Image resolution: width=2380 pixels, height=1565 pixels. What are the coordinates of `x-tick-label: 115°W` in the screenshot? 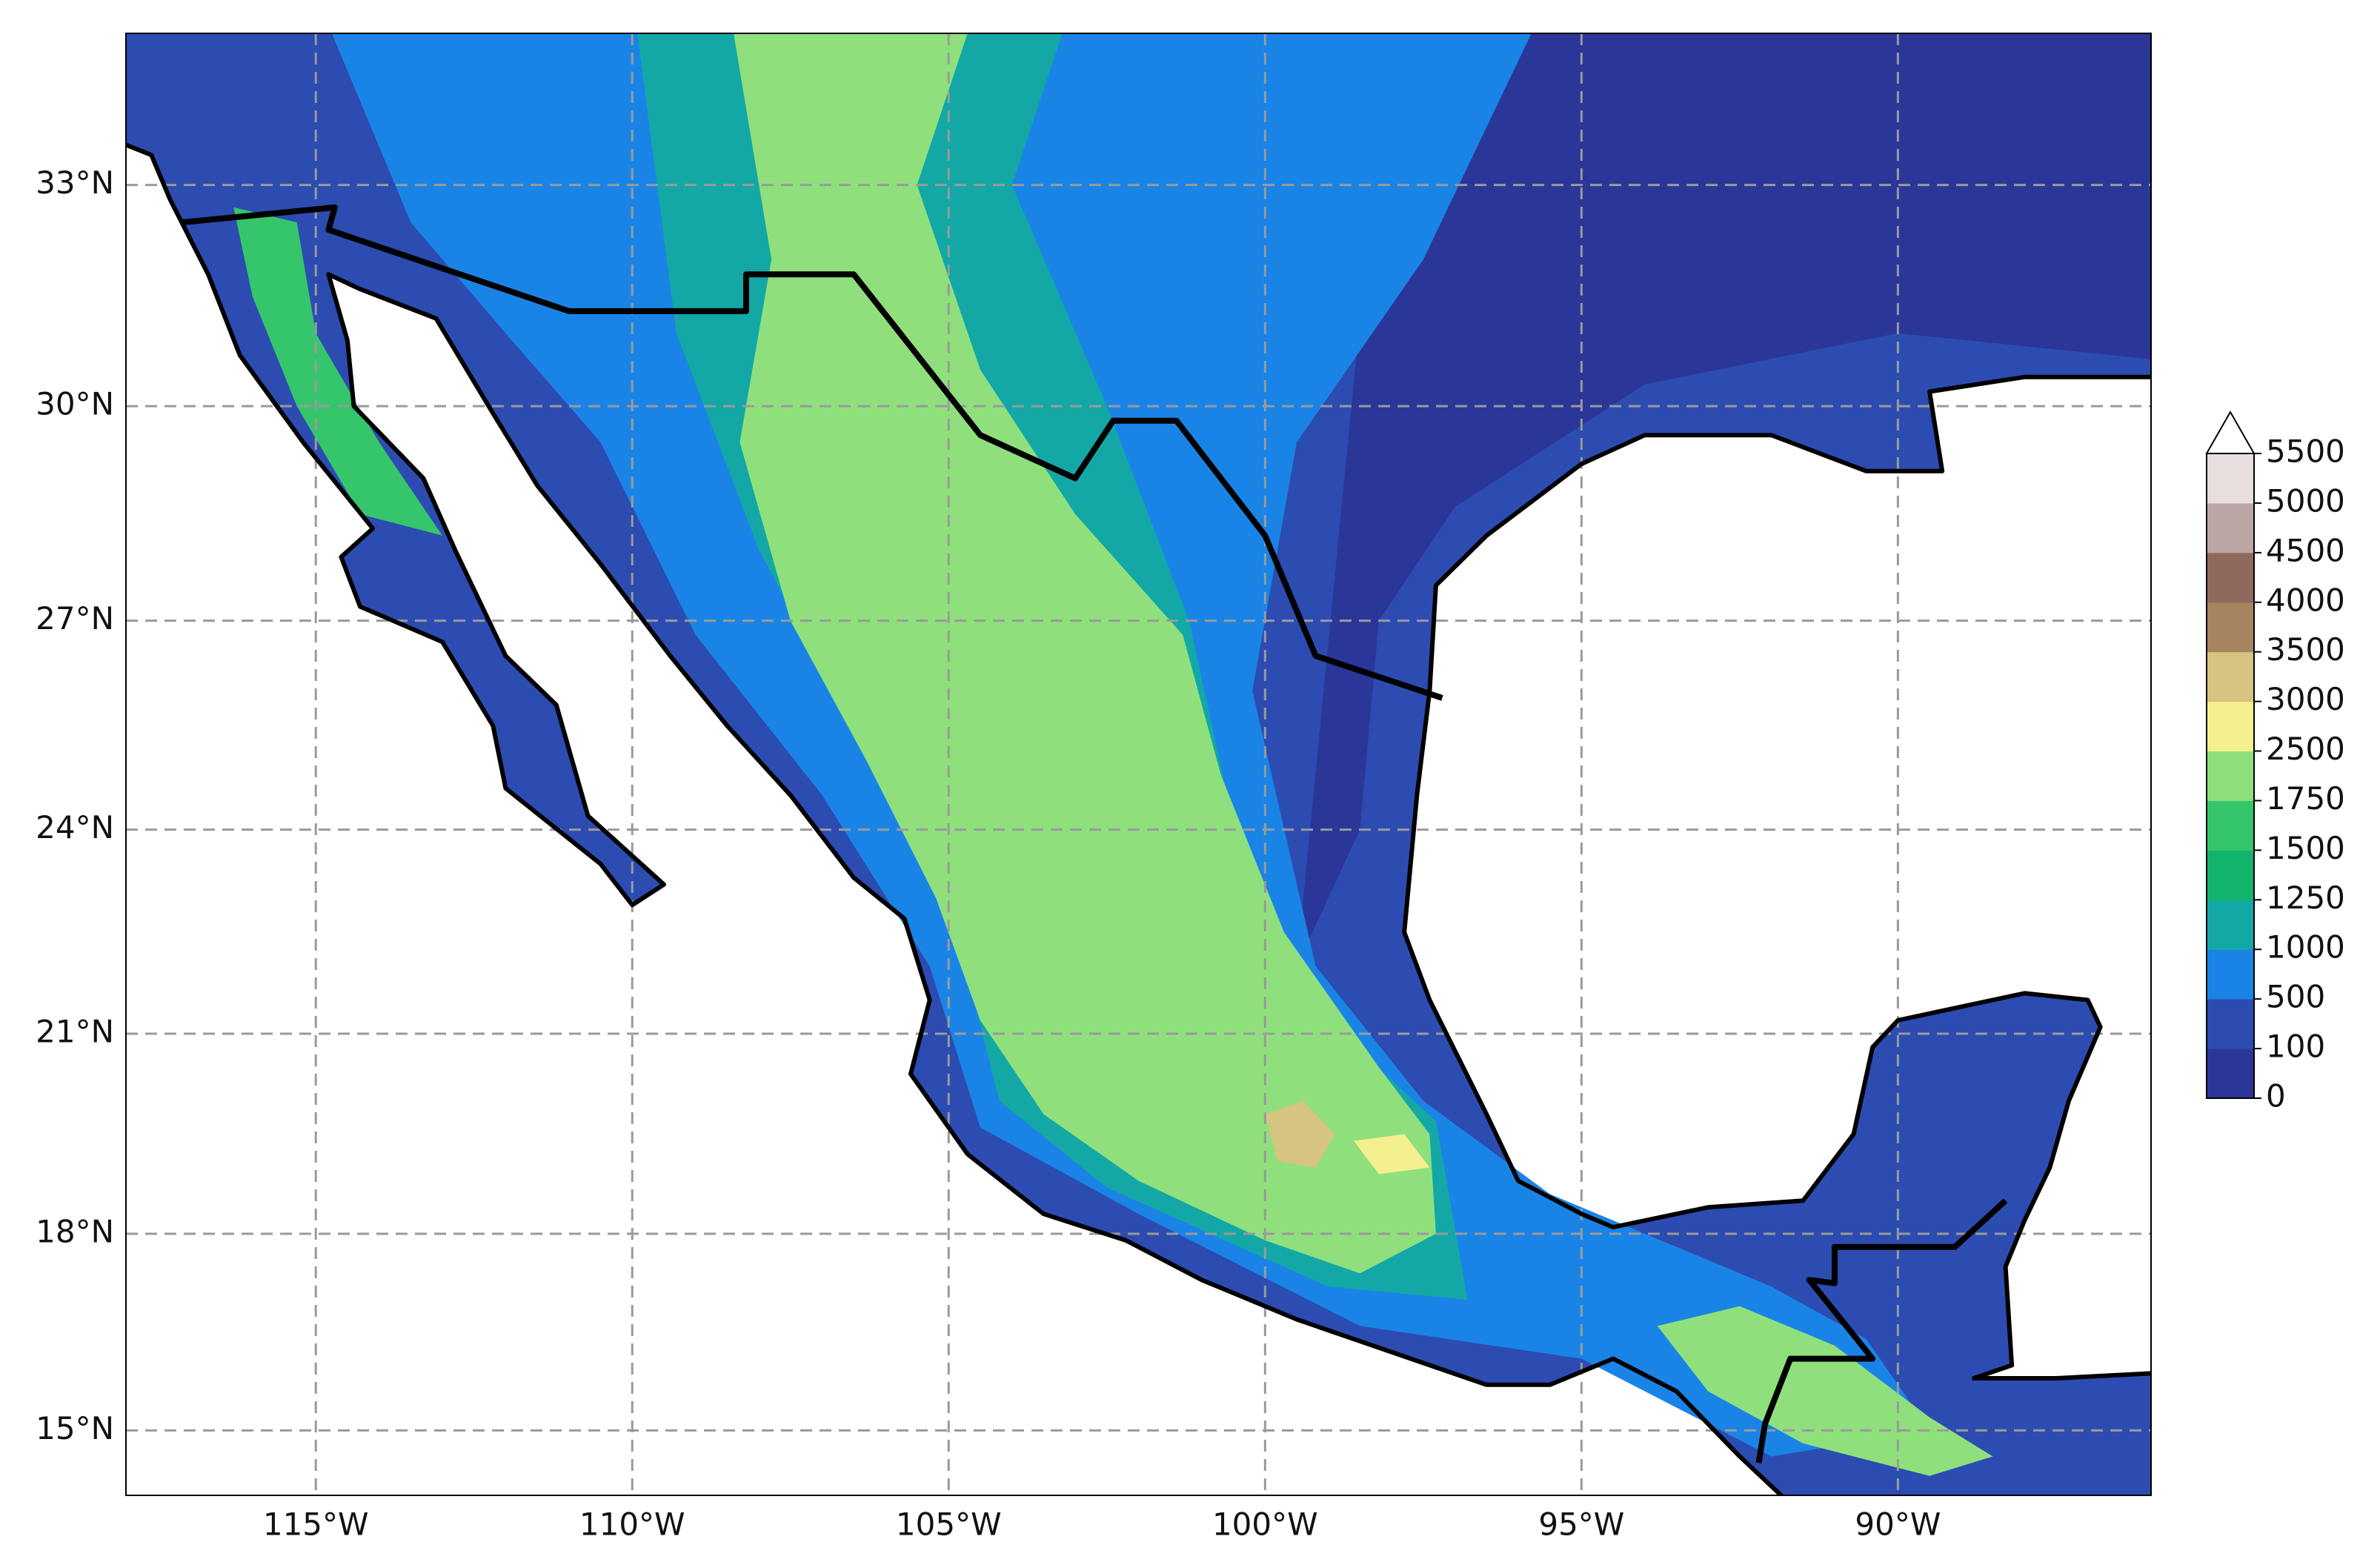 It's located at (316, 1524).